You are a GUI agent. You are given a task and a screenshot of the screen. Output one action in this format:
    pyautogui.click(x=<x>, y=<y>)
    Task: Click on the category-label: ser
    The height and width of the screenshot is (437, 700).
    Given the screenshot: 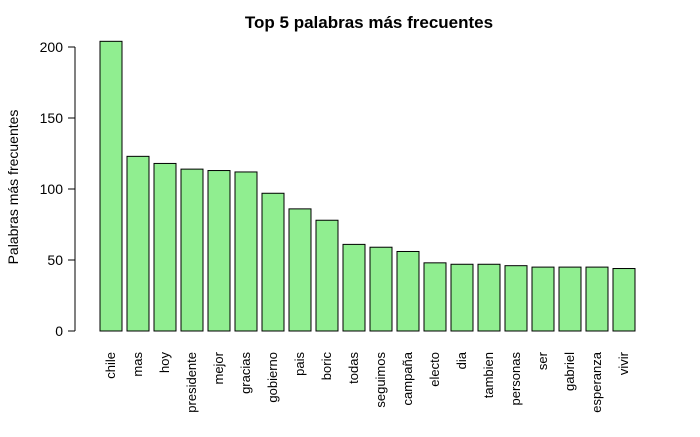 What is the action you would take?
    pyautogui.click(x=542, y=360)
    